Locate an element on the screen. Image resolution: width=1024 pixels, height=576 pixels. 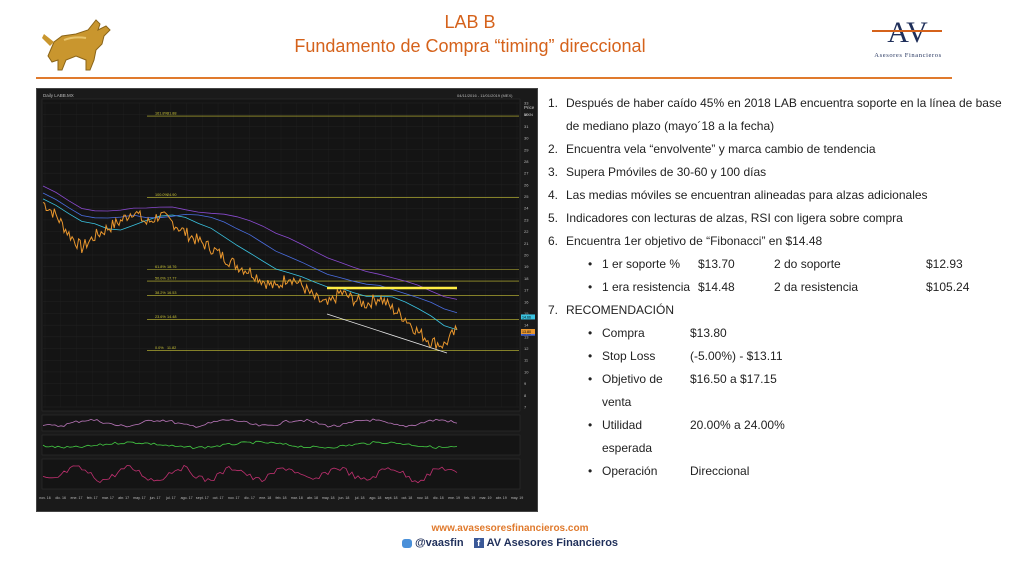
y-tick-label: 18 is located at coordinates (526, 278).